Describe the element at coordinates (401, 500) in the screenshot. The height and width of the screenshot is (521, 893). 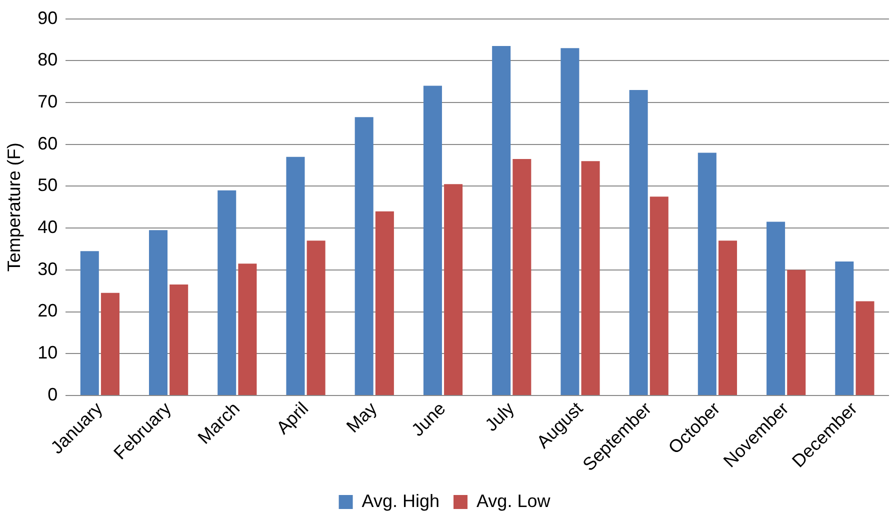
I see `legend-label: Avg. High` at that location.